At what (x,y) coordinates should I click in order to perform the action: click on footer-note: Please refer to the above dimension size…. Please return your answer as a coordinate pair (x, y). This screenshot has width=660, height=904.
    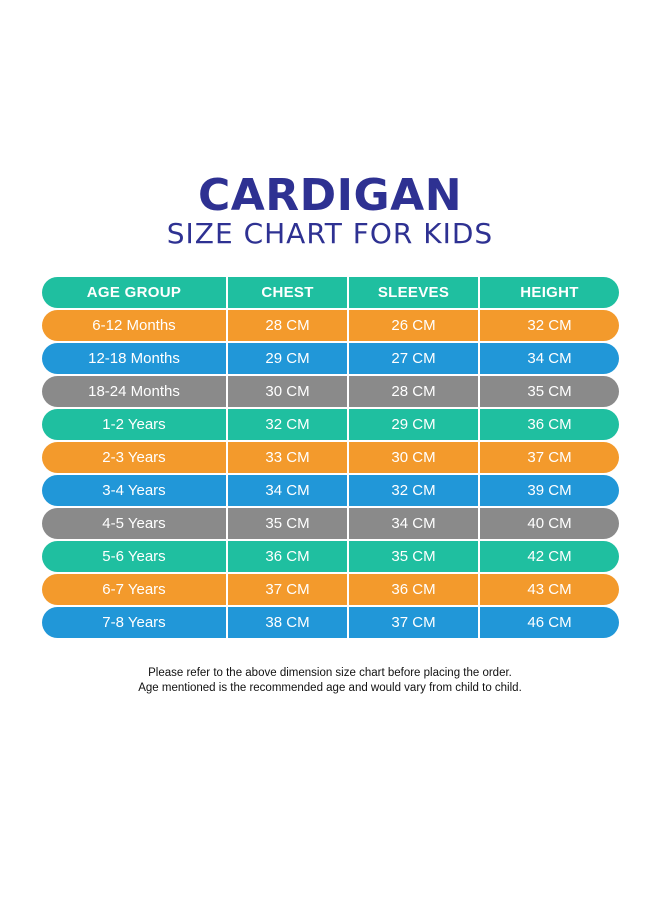
    Looking at the image, I should click on (330, 681).